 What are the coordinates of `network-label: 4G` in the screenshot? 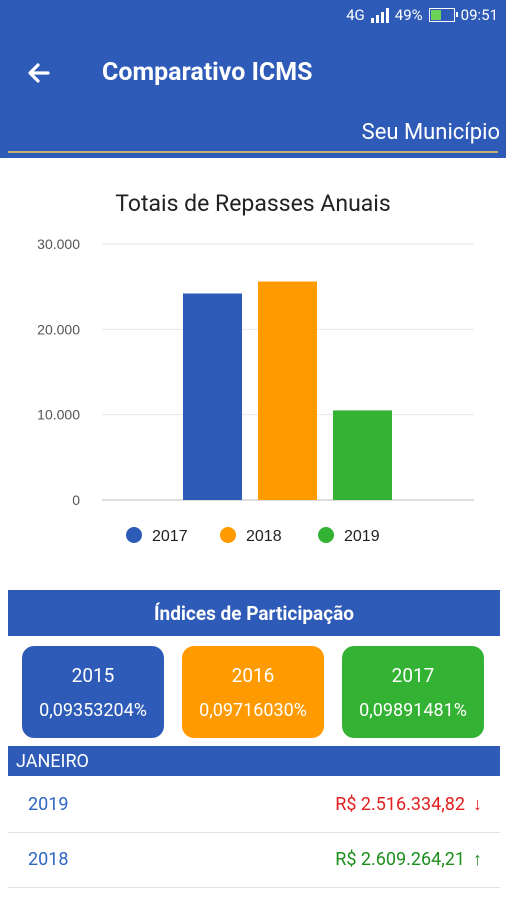 It's located at (355, 15).